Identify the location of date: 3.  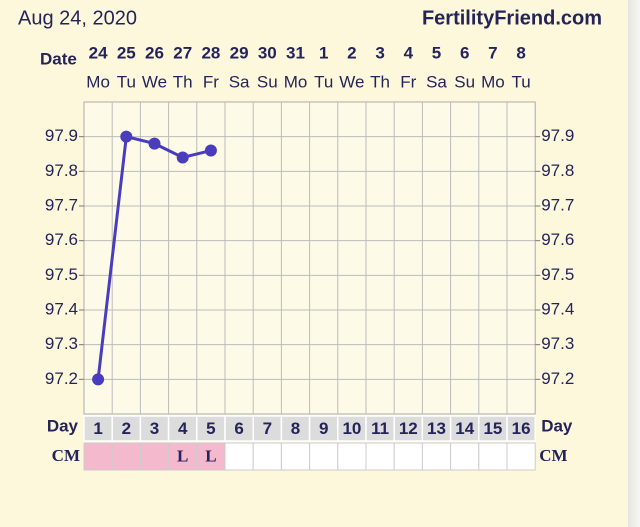
(379, 52).